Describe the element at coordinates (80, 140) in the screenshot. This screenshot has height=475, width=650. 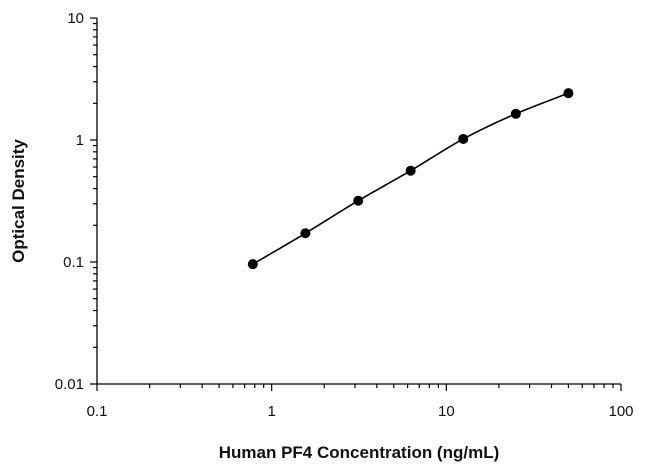
I see `y-tick-label: 1` at that location.